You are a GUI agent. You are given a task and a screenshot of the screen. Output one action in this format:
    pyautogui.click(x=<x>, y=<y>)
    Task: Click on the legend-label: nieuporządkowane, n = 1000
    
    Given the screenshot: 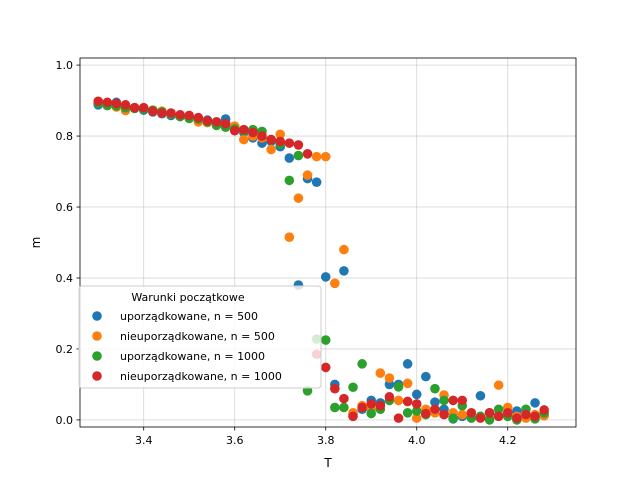 What is the action you would take?
    pyautogui.click(x=201, y=376)
    